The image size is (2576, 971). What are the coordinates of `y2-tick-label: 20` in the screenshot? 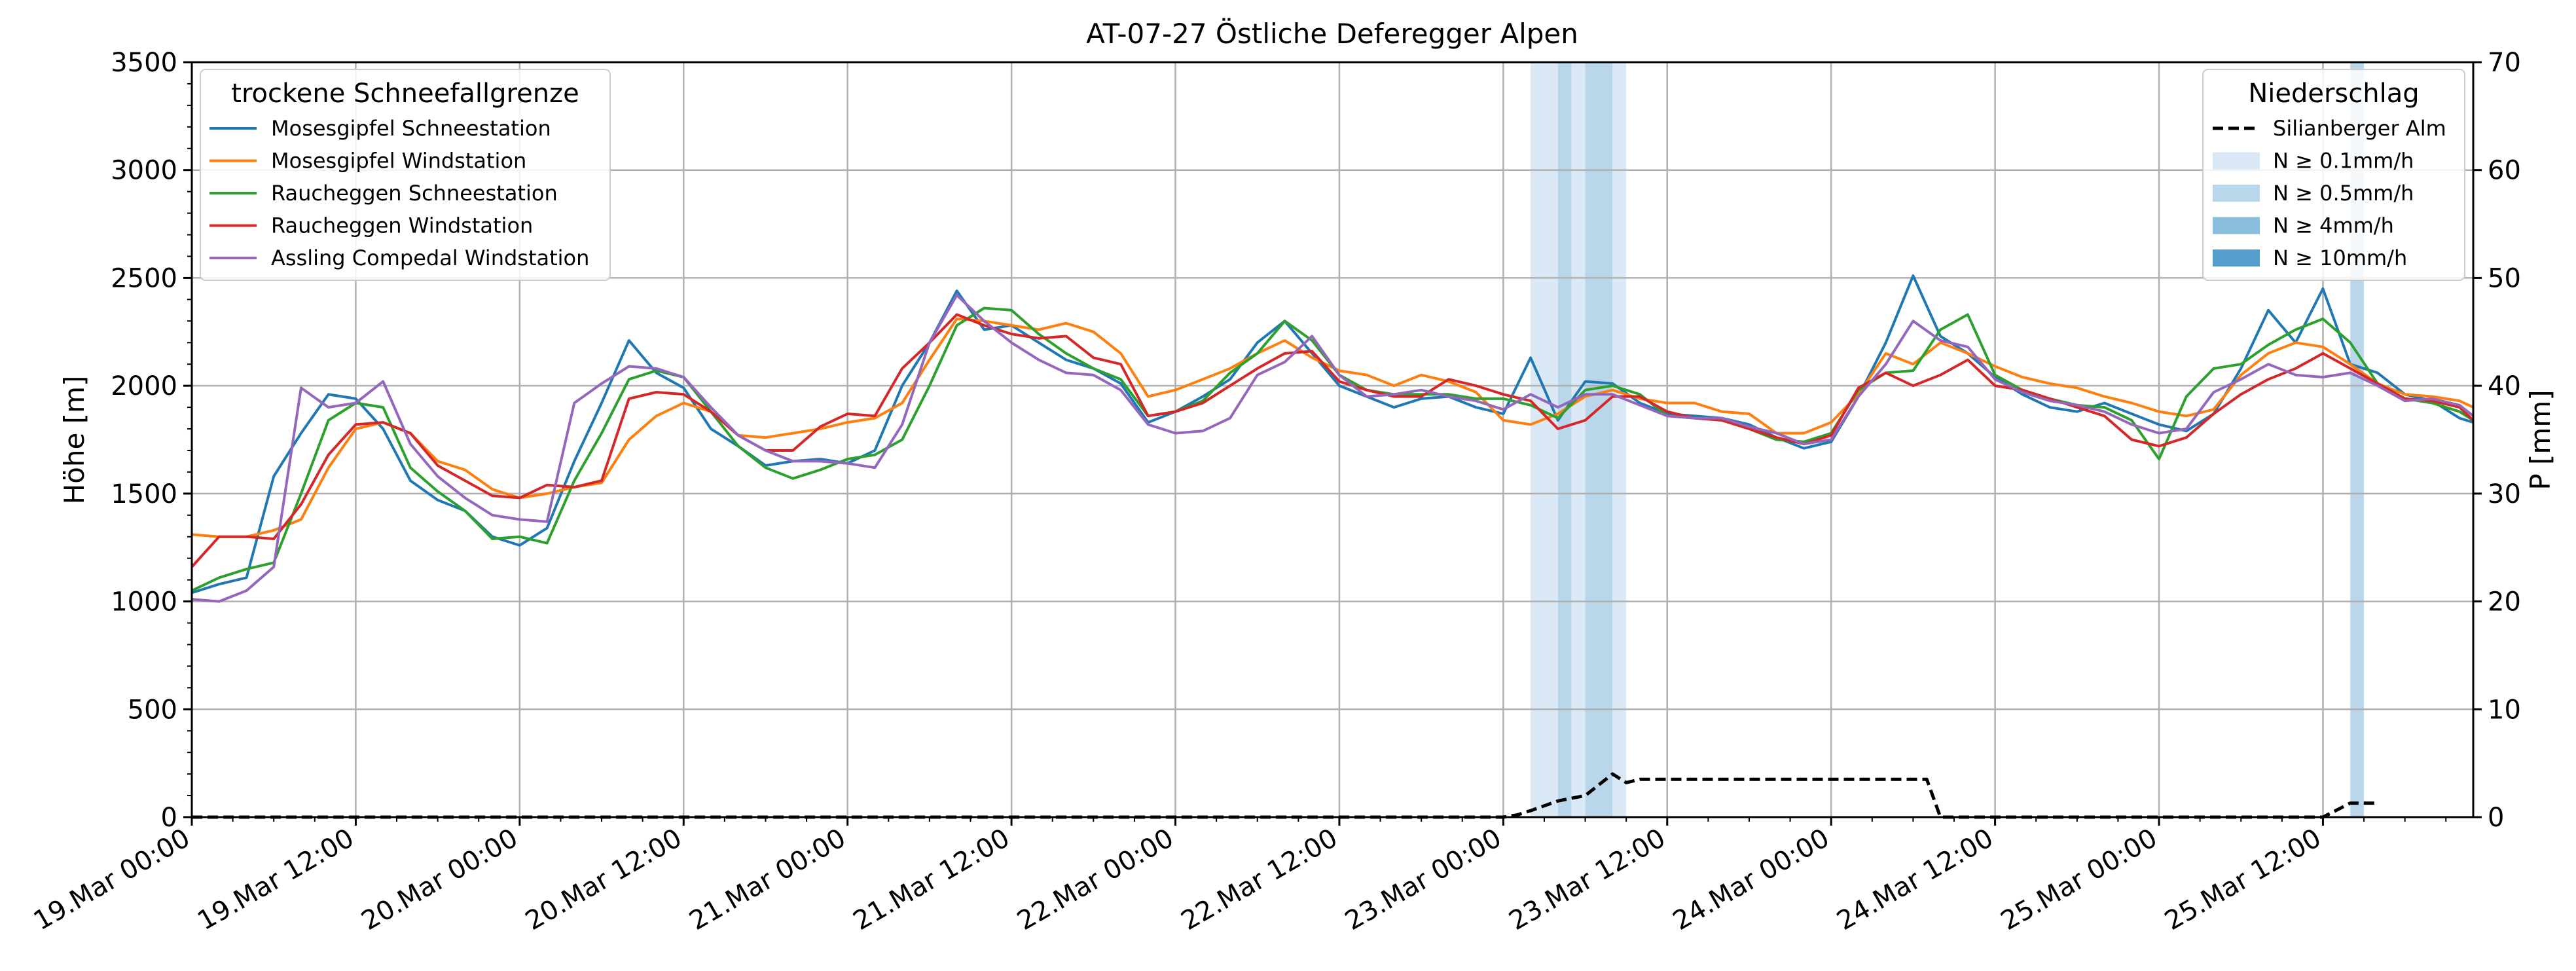 It's located at (2504, 602).